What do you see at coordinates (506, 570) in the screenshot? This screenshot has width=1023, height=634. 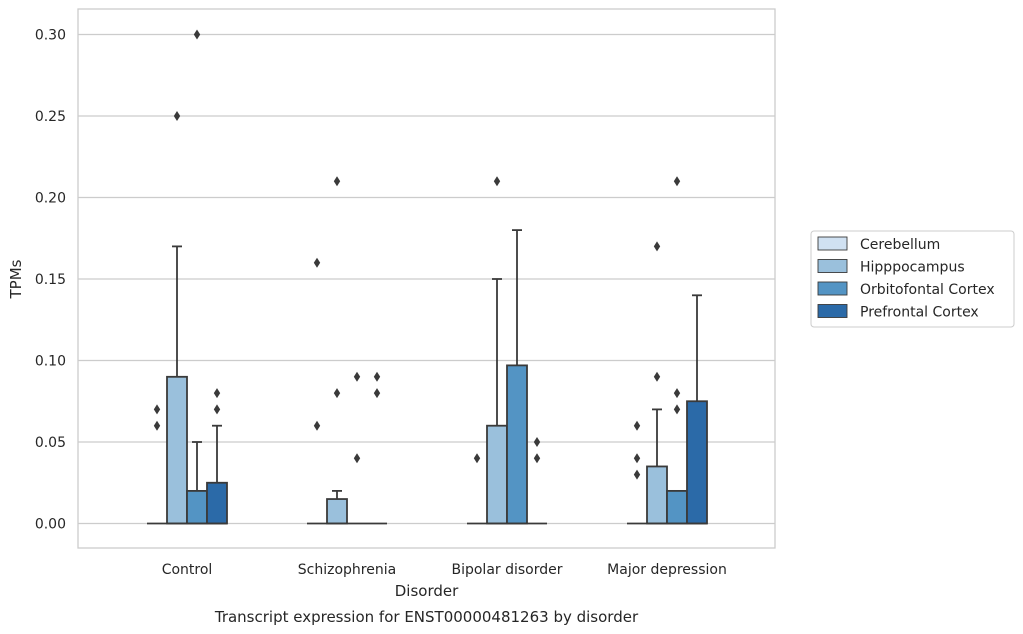 I see `x-tick-label: Bipolar disorder` at bounding box center [506, 570].